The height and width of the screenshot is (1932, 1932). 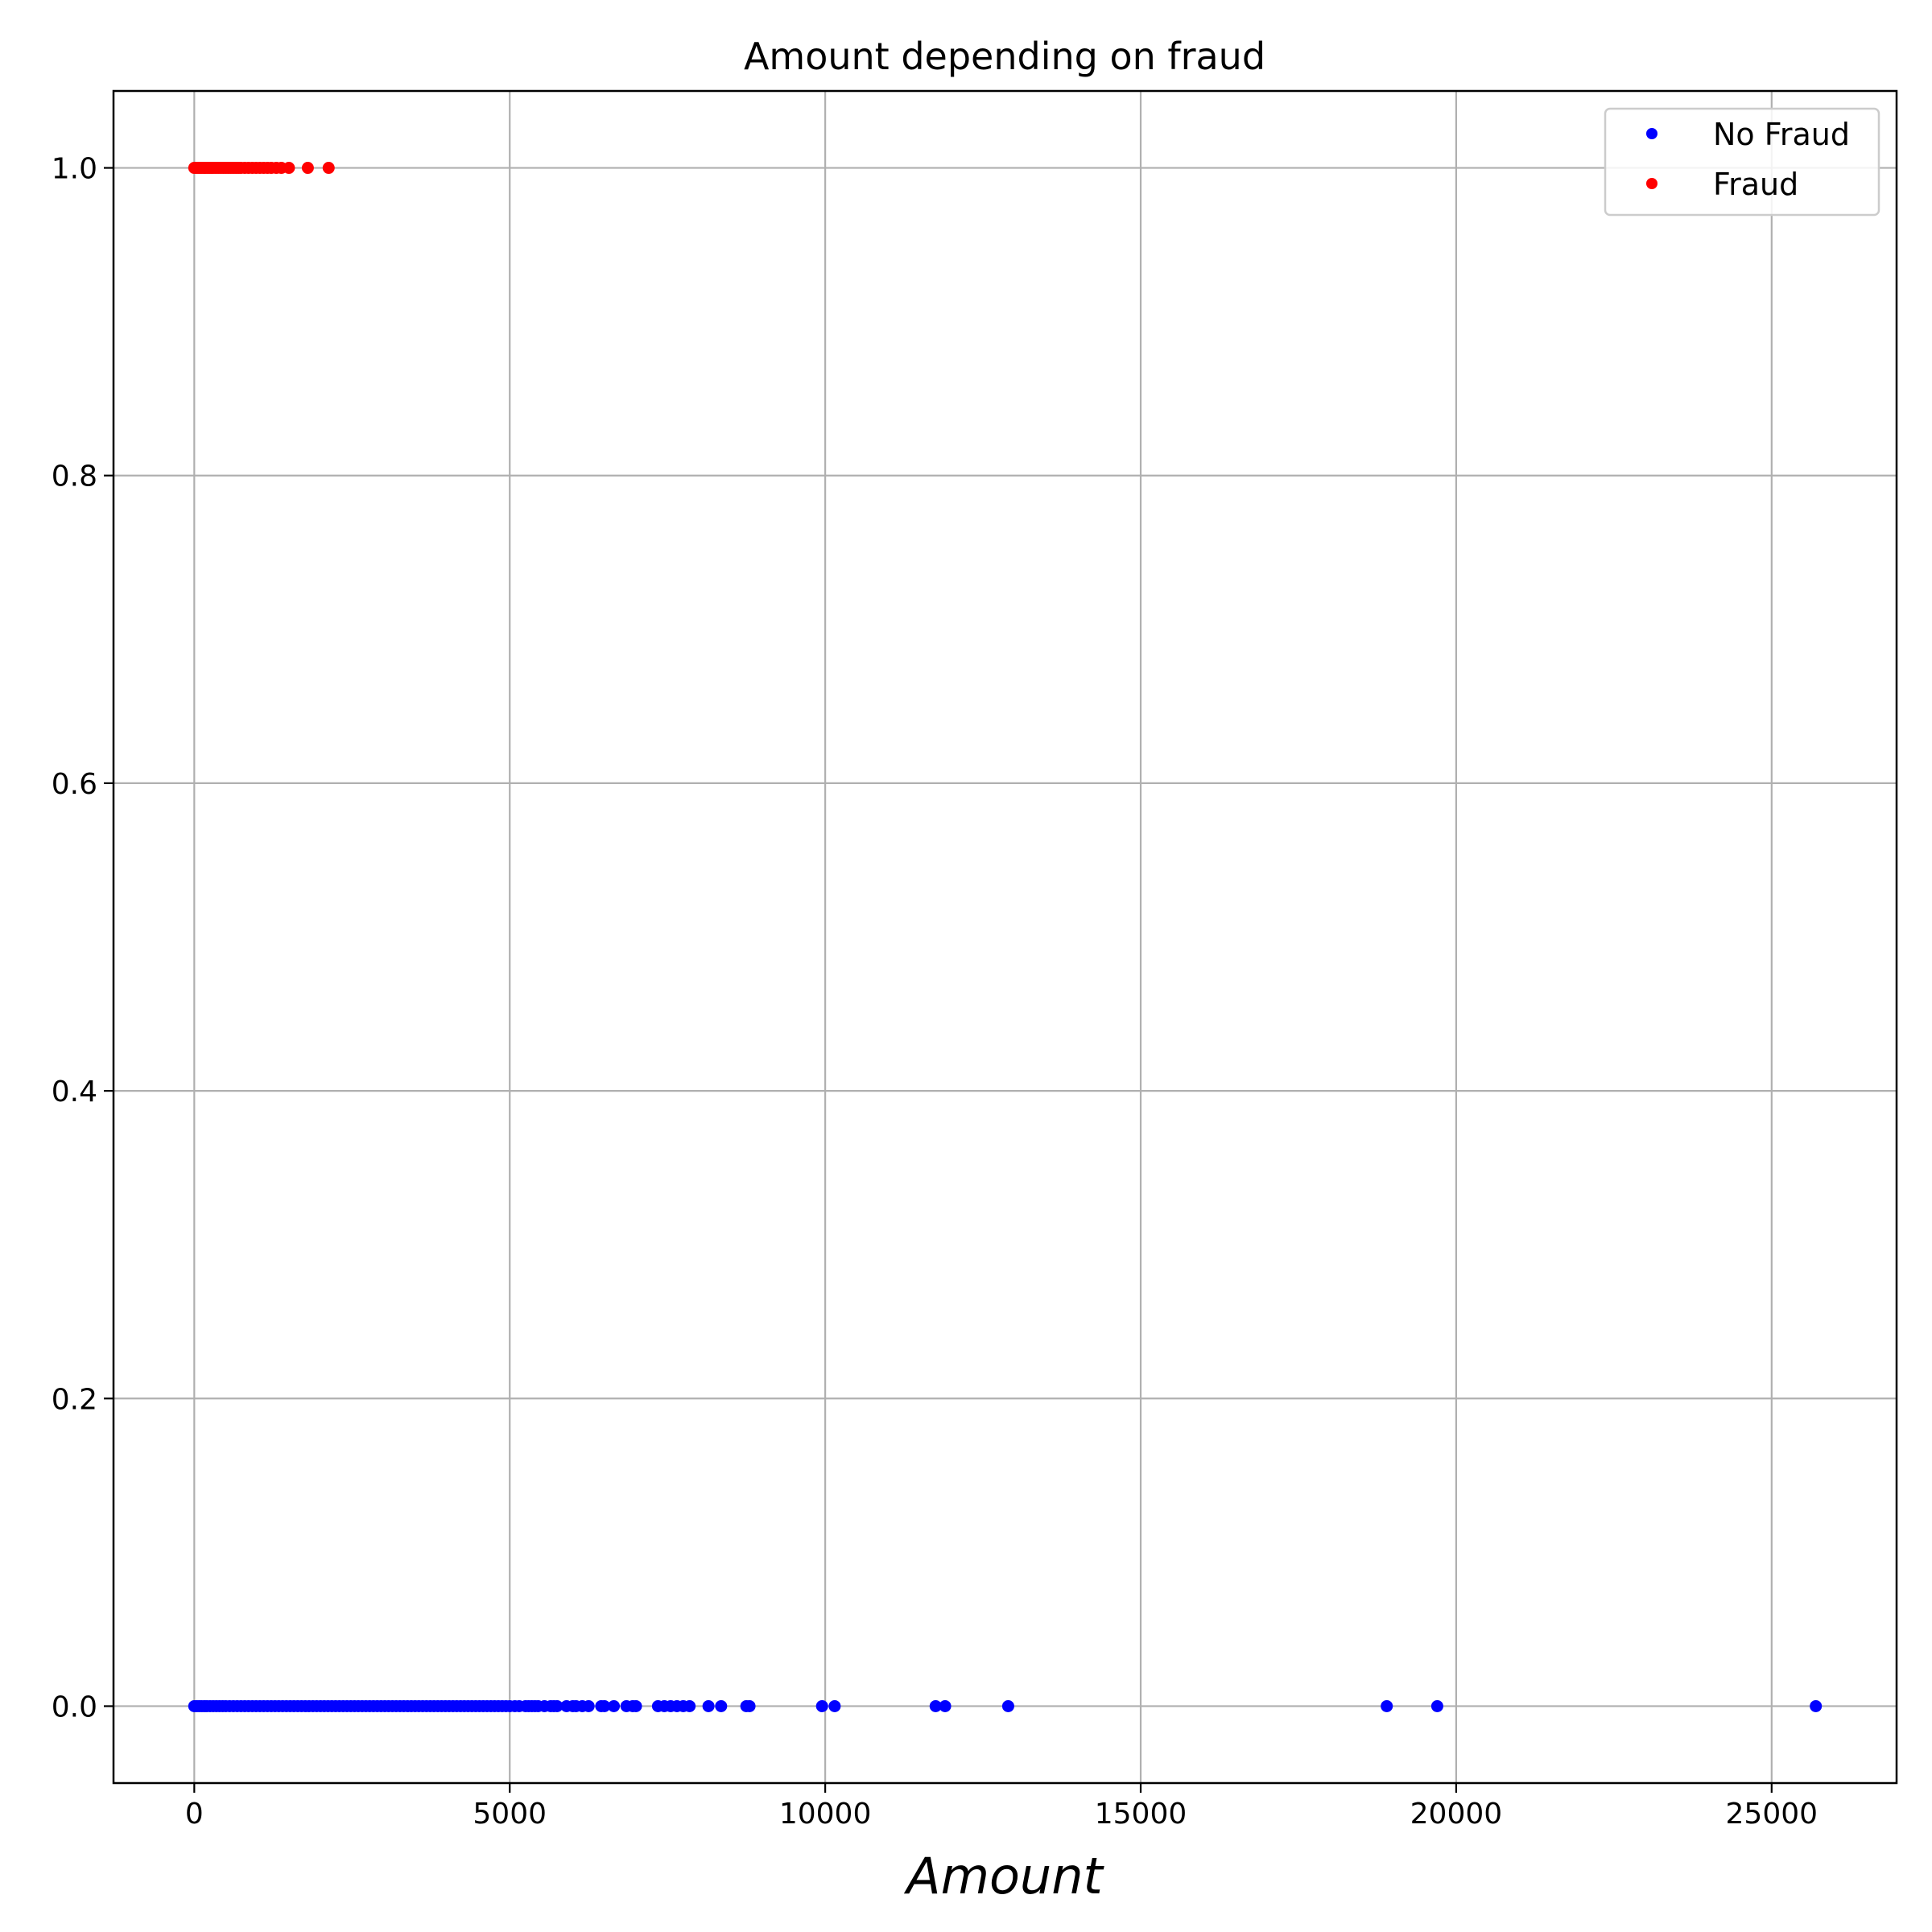 What do you see at coordinates (74, 169) in the screenshot?
I see `y-tick-label: 1.0` at bounding box center [74, 169].